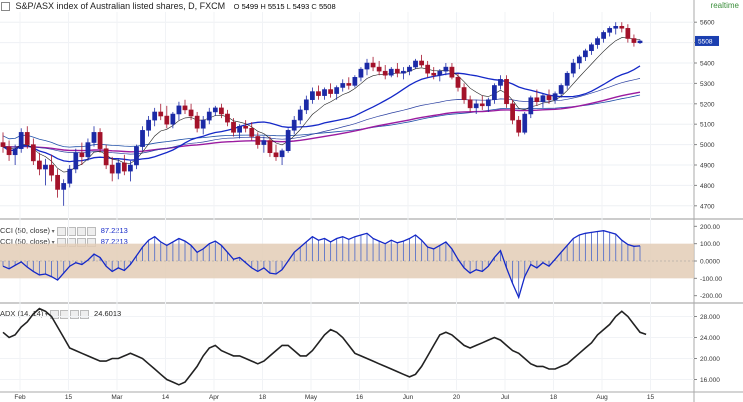 Image resolution: width=743 pixels, height=402 pixels. What do you see at coordinates (69, 397) in the screenshot?
I see `time-tick-label: 15` at bounding box center [69, 397].